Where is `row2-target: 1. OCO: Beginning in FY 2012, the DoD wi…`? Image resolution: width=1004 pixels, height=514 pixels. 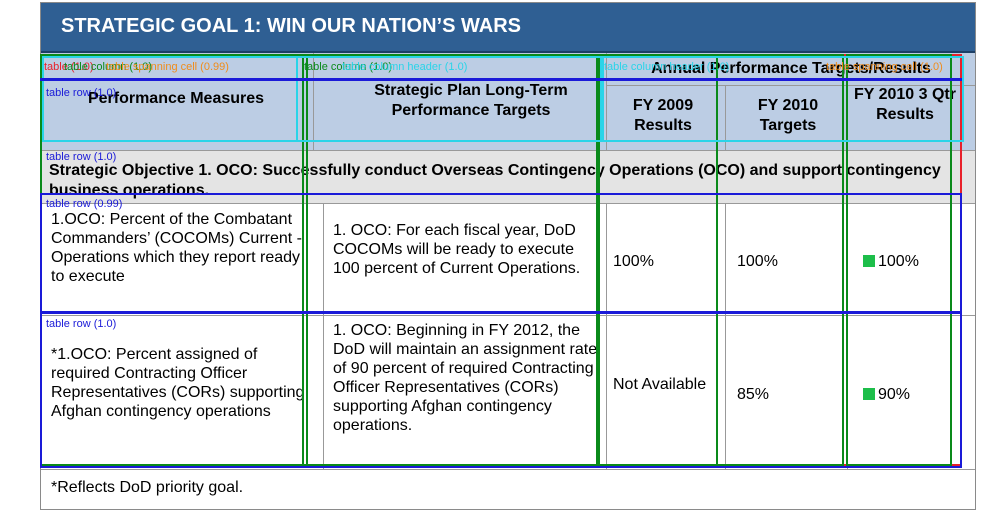 row2-target: 1. OCO: Beginning in FY 2012, the DoD wi… is located at coordinates (465, 378).